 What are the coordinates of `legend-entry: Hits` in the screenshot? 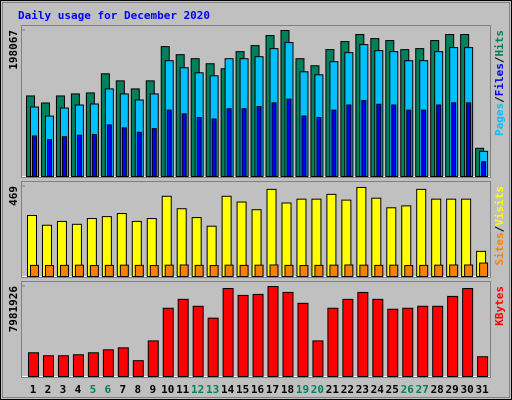 It's located at (499, 43).